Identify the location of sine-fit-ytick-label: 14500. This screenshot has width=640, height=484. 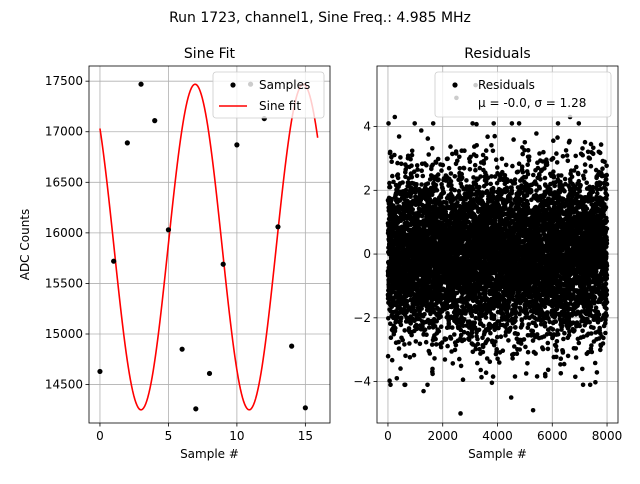
(64, 385).